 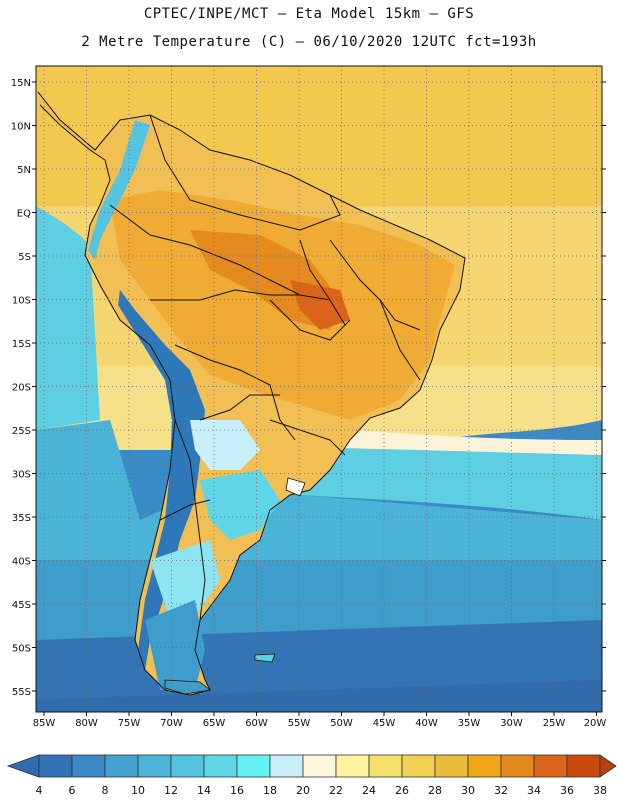 What do you see at coordinates (402, 790) in the screenshot?
I see `colorbar-label: 26` at bounding box center [402, 790].